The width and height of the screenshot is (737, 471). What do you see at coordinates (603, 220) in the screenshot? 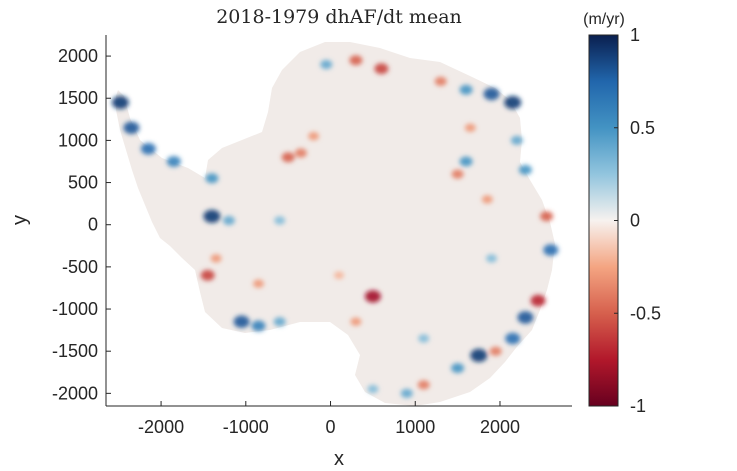
I see `colorbar-gradient` at bounding box center [603, 220].